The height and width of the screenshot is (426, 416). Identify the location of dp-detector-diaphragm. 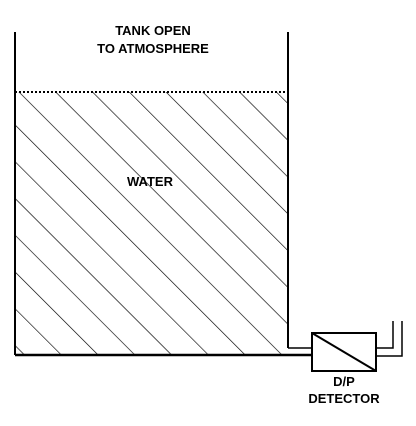
(344, 352).